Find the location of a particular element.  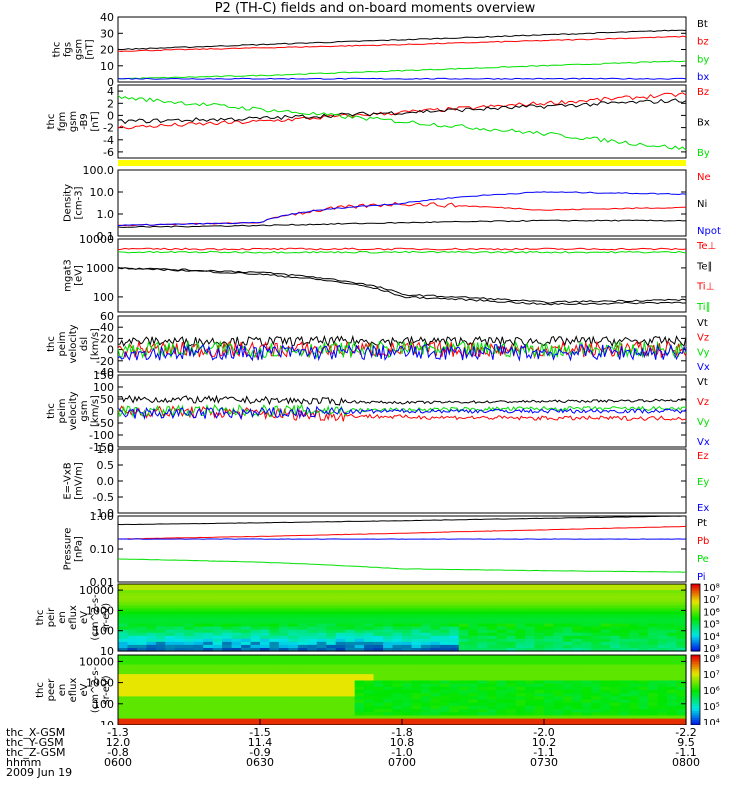

peer-colorbar-cell is located at coordinates (695, 701).